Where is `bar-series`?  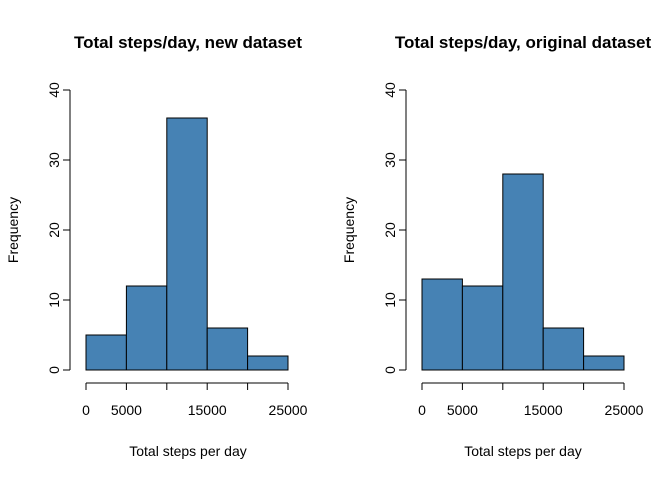 bar-series is located at coordinates (523, 272).